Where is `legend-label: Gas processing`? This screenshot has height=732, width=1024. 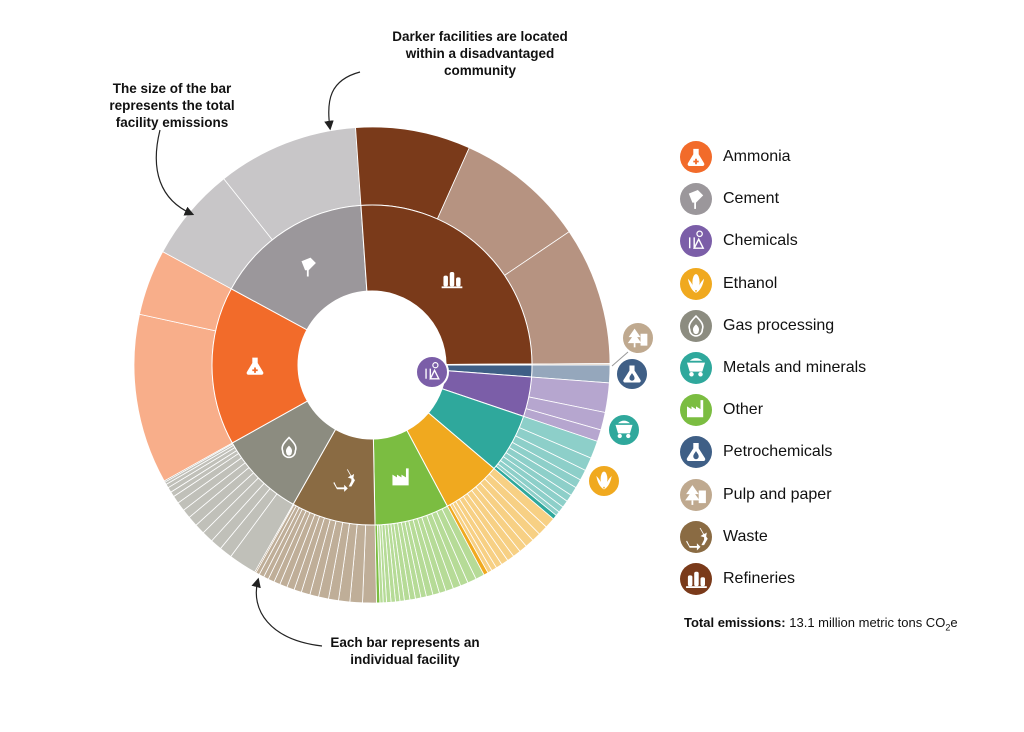
legend-label: Gas processing is located at coordinates (779, 325).